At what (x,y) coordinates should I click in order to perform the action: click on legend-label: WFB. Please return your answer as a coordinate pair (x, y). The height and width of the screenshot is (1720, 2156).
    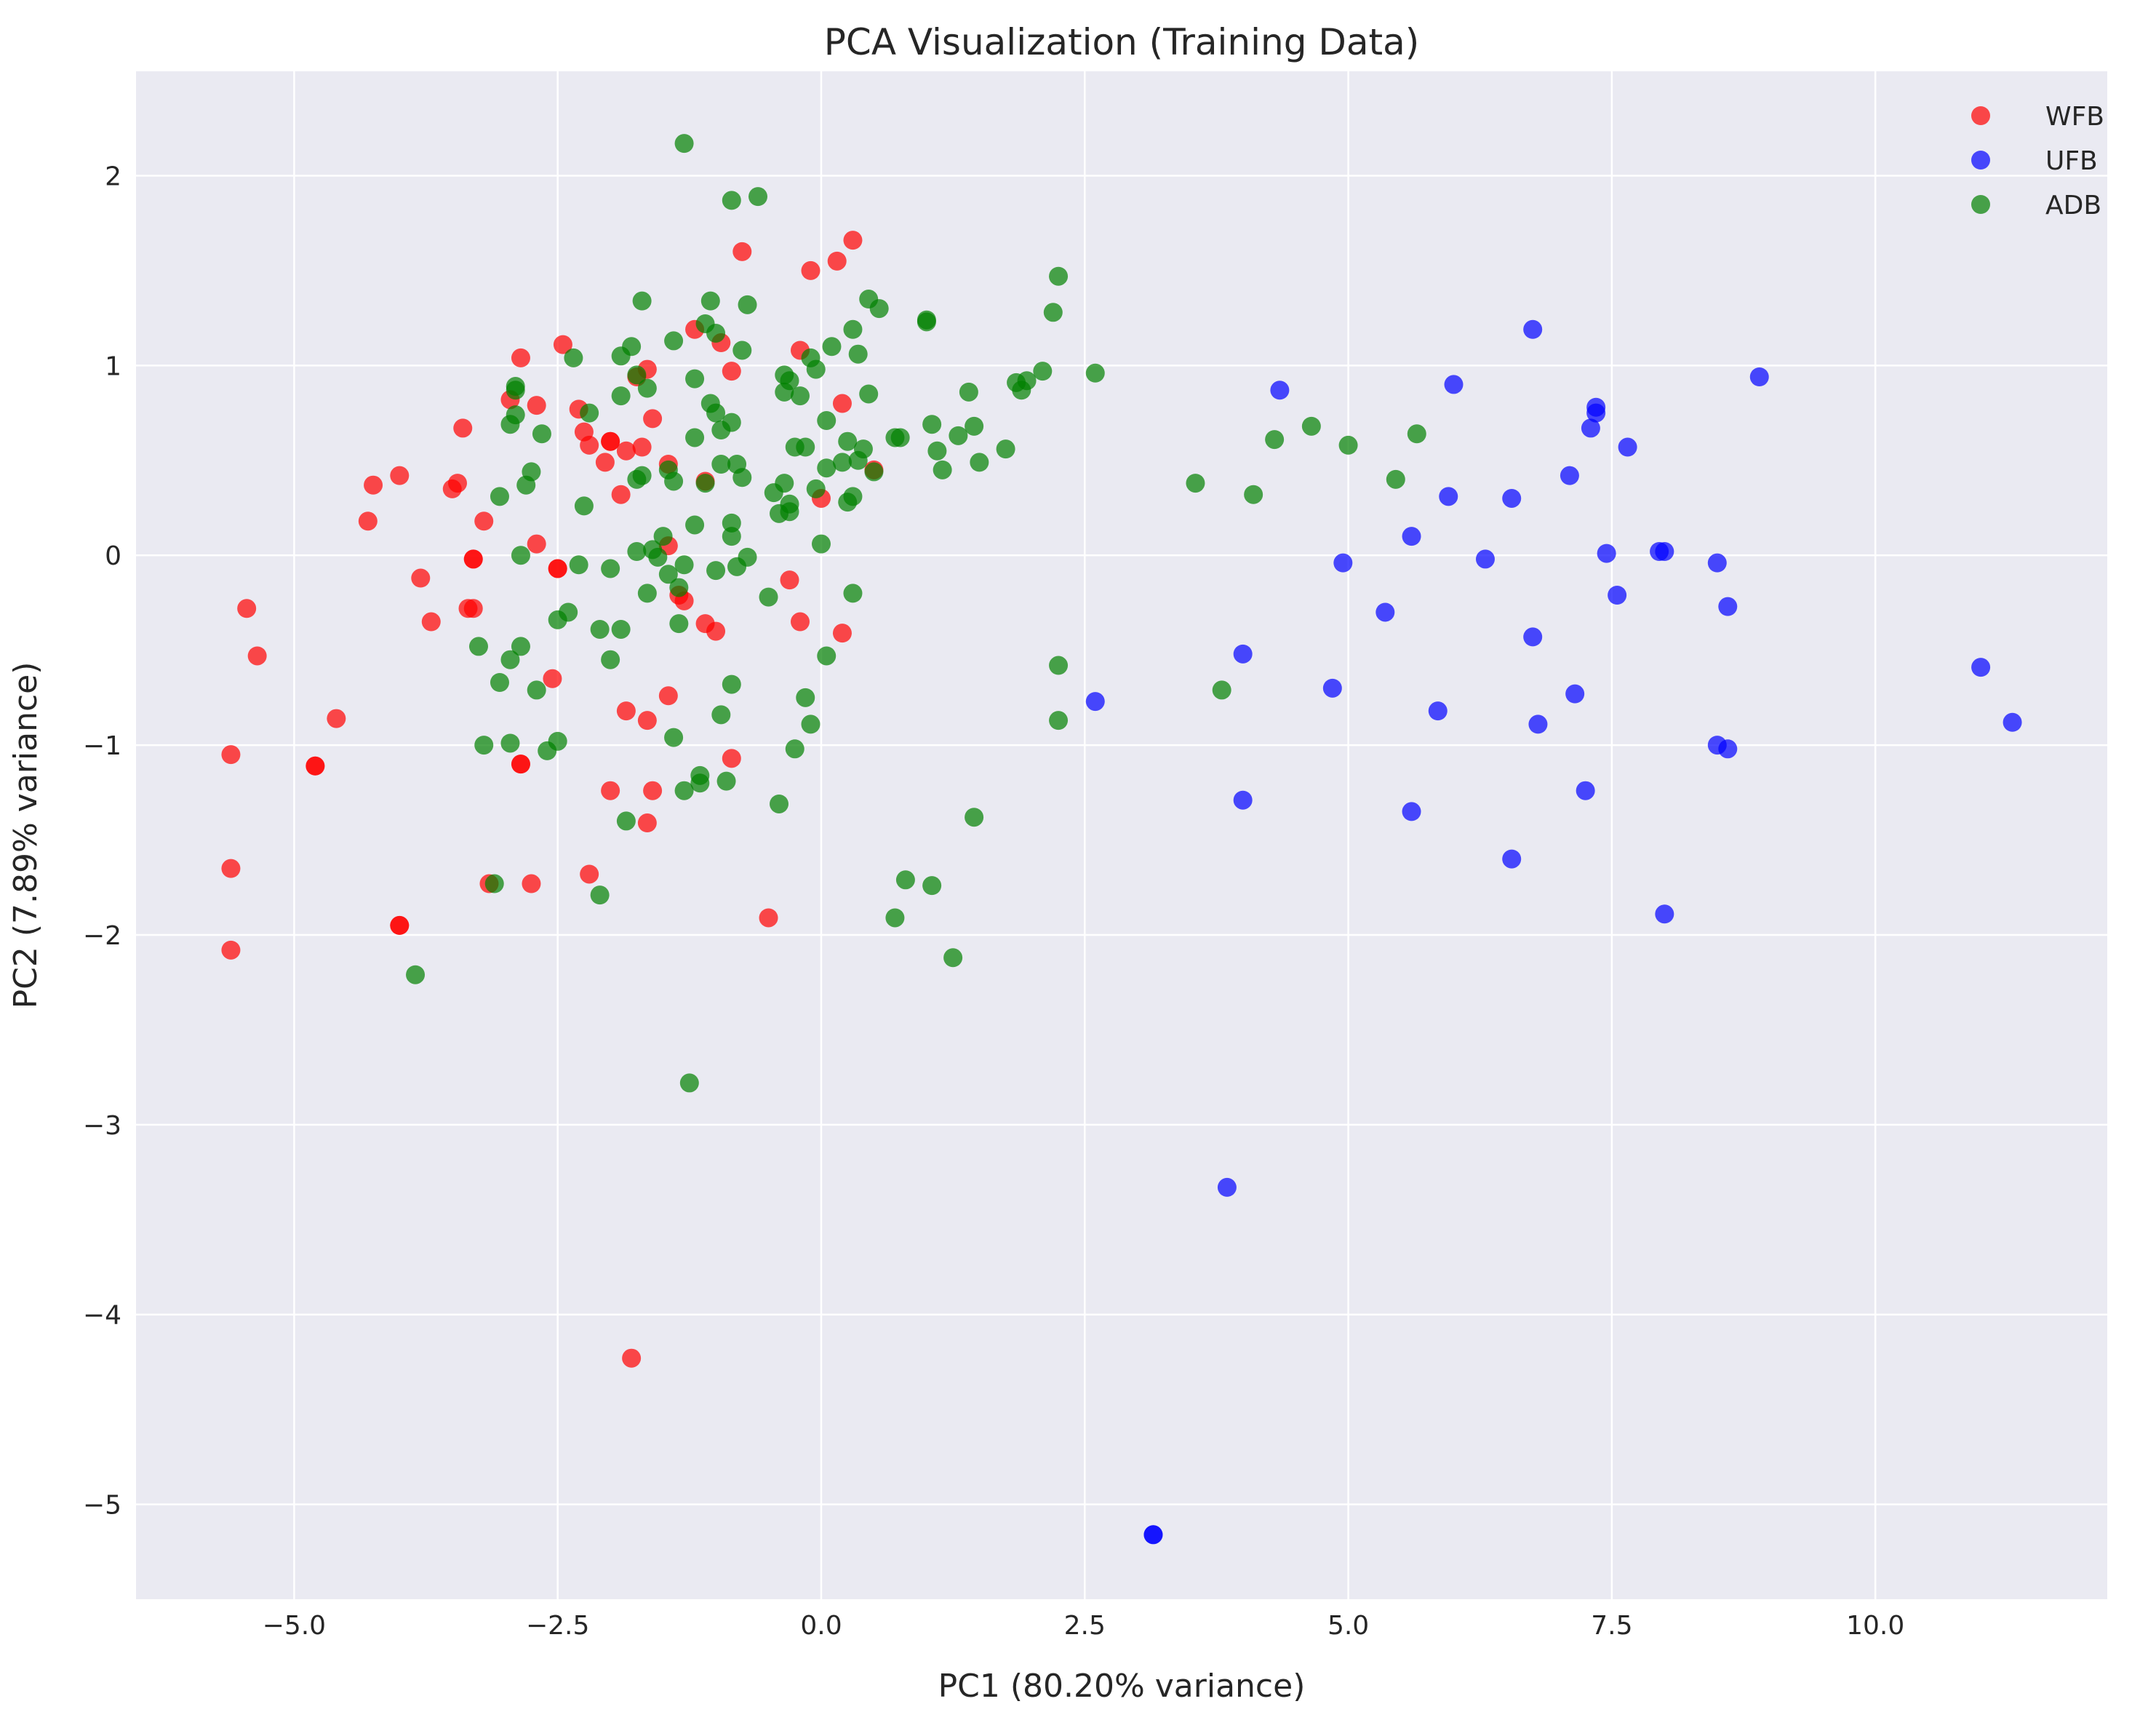
    Looking at the image, I should click on (2075, 117).